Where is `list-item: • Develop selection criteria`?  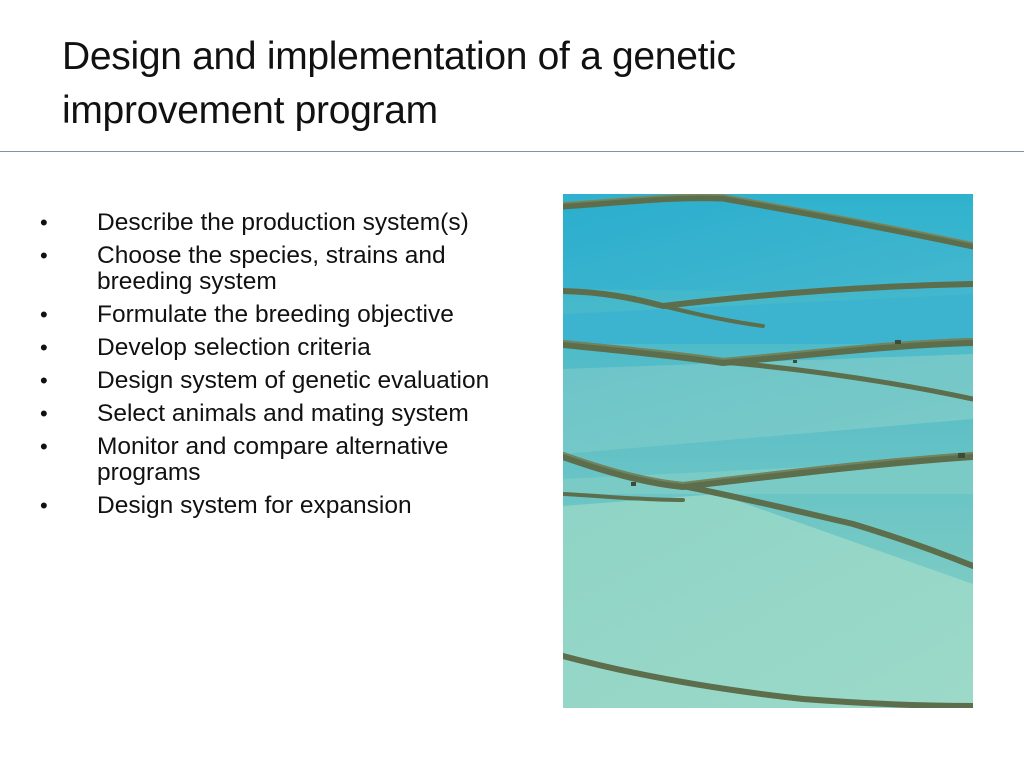
list-item: • Develop selection criteria is located at coordinates (275, 348).